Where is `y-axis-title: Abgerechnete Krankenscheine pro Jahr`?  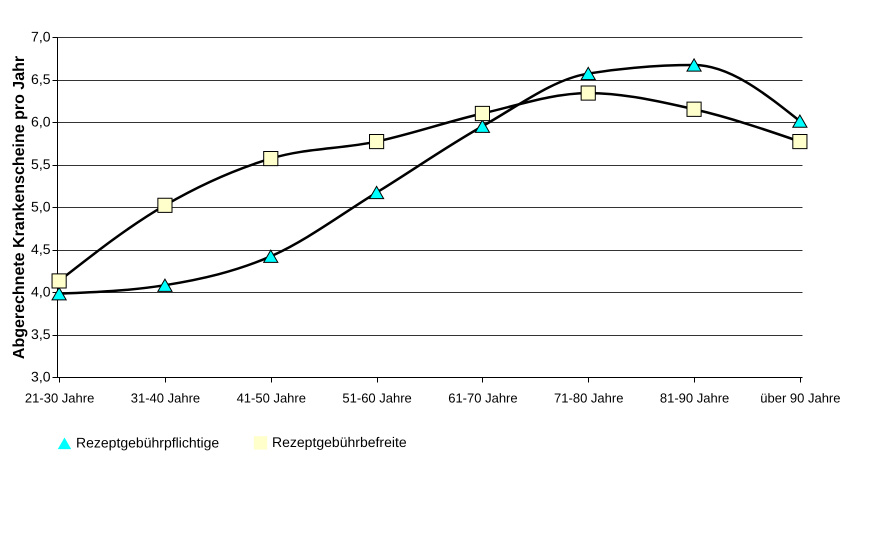 y-axis-title: Abgerechnete Krankenscheine pro Jahr is located at coordinates (19, 208).